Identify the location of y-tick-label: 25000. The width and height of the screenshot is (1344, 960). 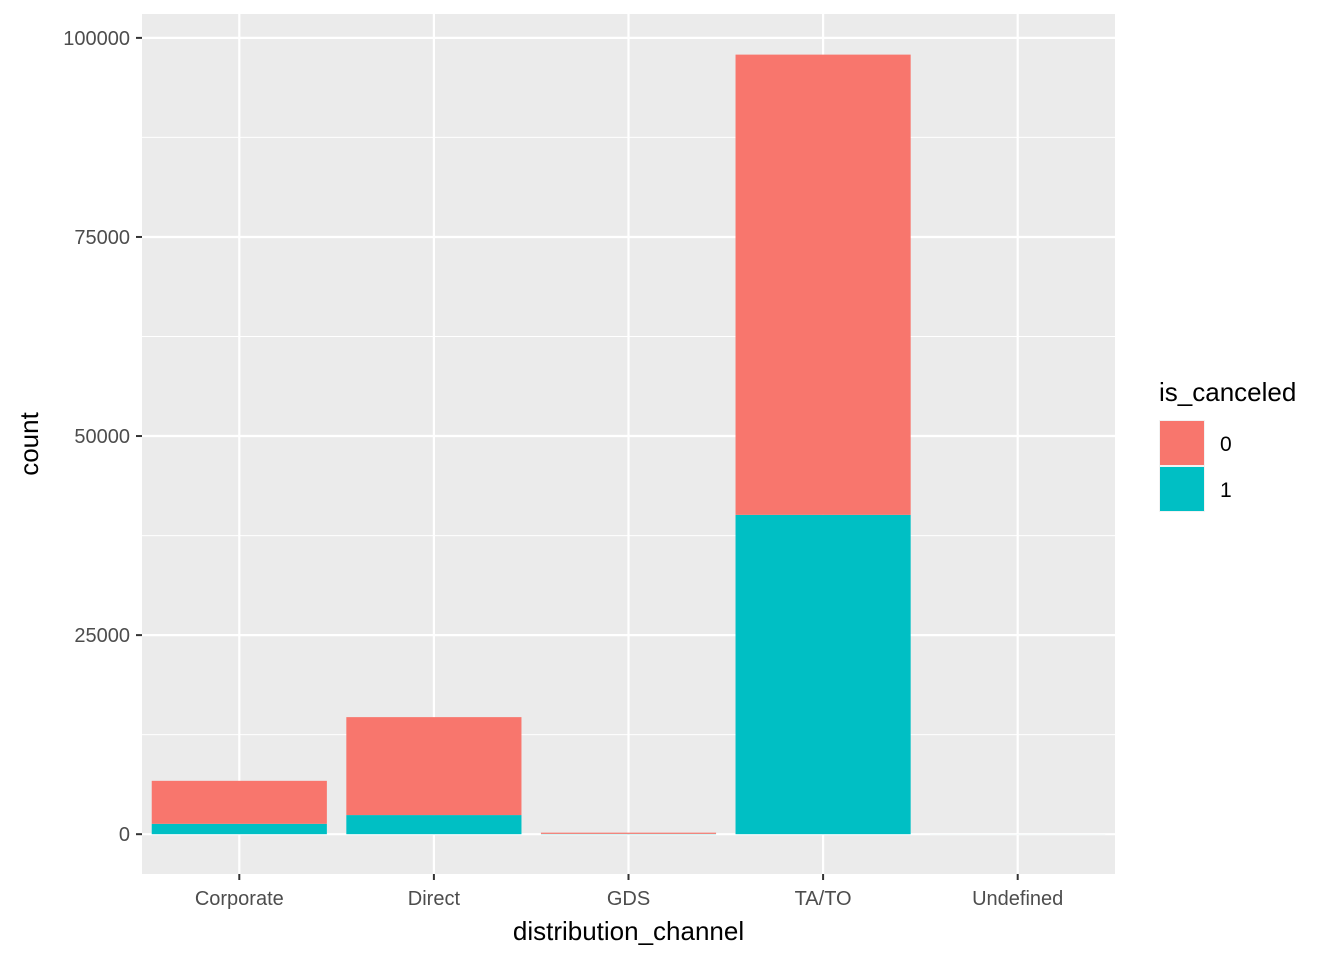
(102, 636).